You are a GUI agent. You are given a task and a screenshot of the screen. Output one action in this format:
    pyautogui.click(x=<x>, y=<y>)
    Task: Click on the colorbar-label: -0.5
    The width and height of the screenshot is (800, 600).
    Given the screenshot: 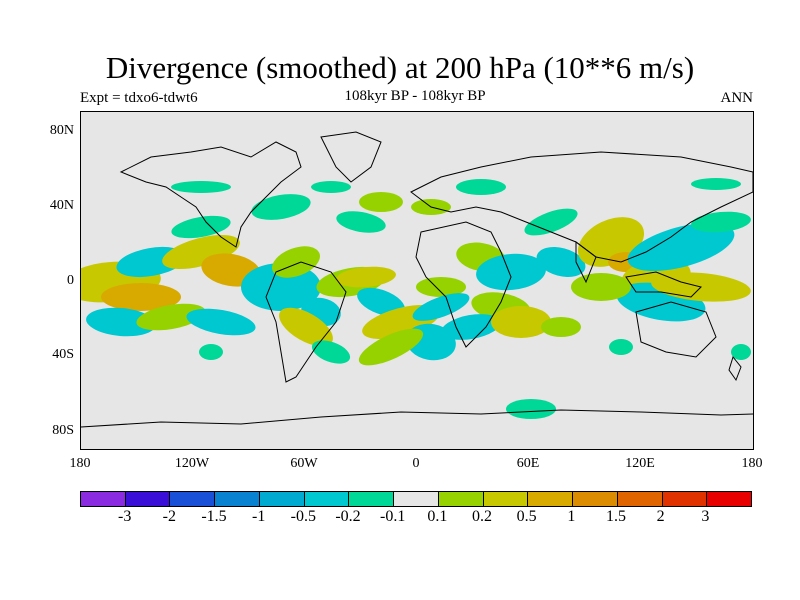 What is the action you would take?
    pyautogui.click(x=303, y=516)
    